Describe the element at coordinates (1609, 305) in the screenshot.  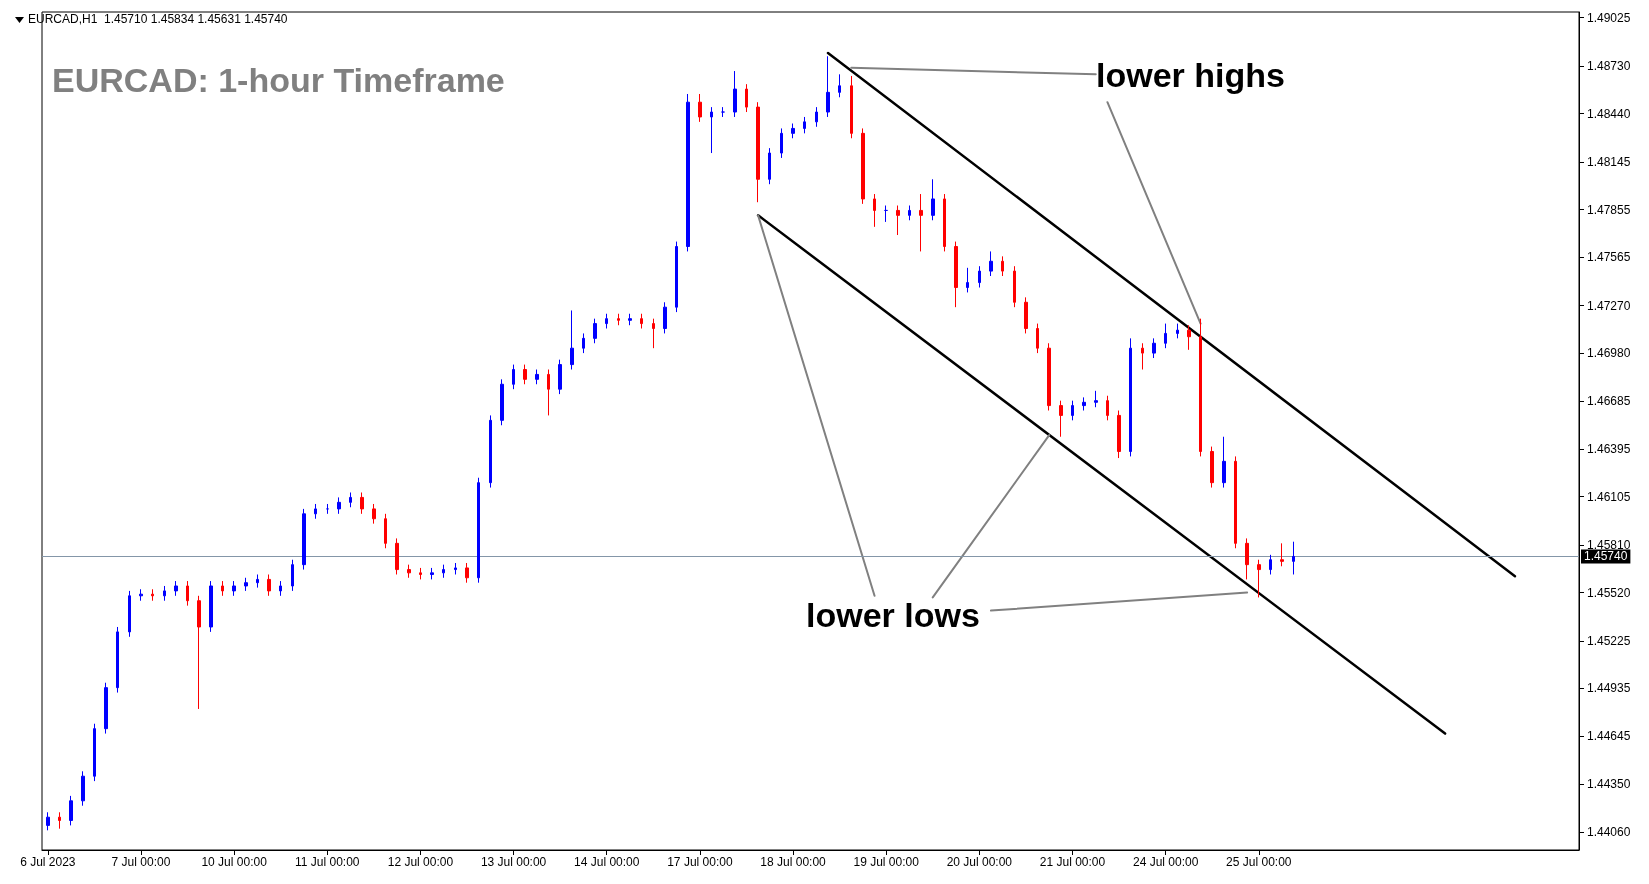
I see `y-tick-label: 1.47270` at that location.